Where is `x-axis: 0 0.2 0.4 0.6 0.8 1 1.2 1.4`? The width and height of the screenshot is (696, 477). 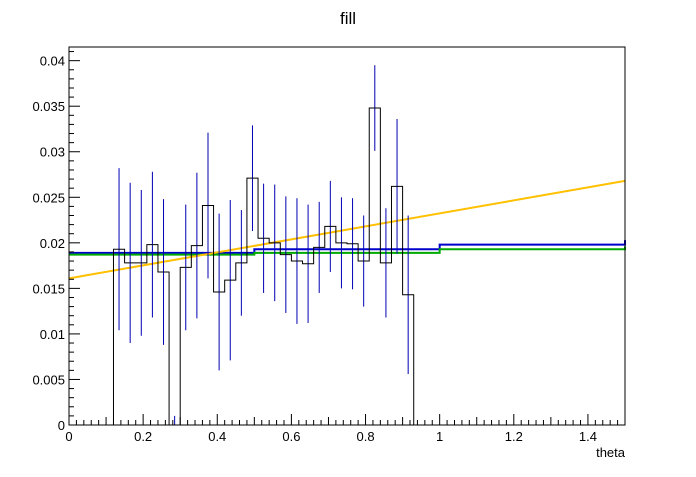 x-axis: 0 0.2 0.4 0.6 0.8 1 1.2 1.4 is located at coordinates (345, 429).